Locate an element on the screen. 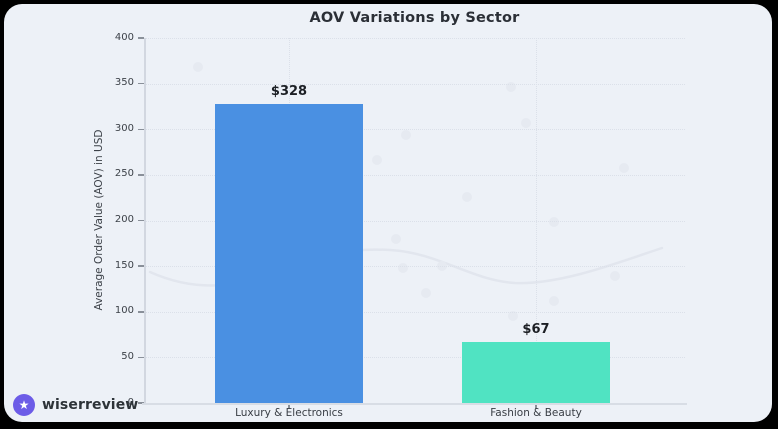 This screenshot has height=429, width=778. chart-title: AOV Variations by Sector is located at coordinates (414, 18).